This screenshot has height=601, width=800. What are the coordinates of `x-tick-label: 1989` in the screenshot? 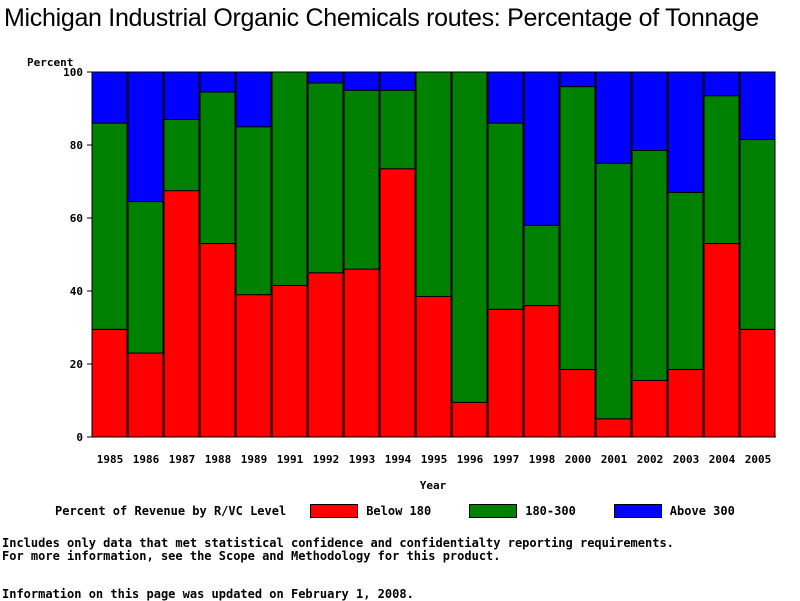 It's located at (254, 459).